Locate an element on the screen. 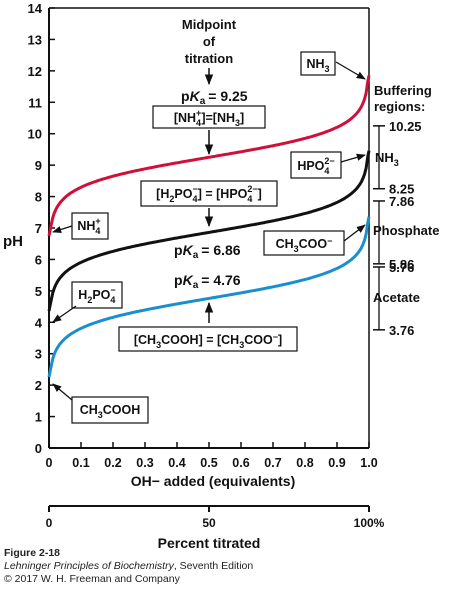 Image resolution: width=455 pixels, height=593 pixels. y-tick-label: 11 is located at coordinates (35, 102).